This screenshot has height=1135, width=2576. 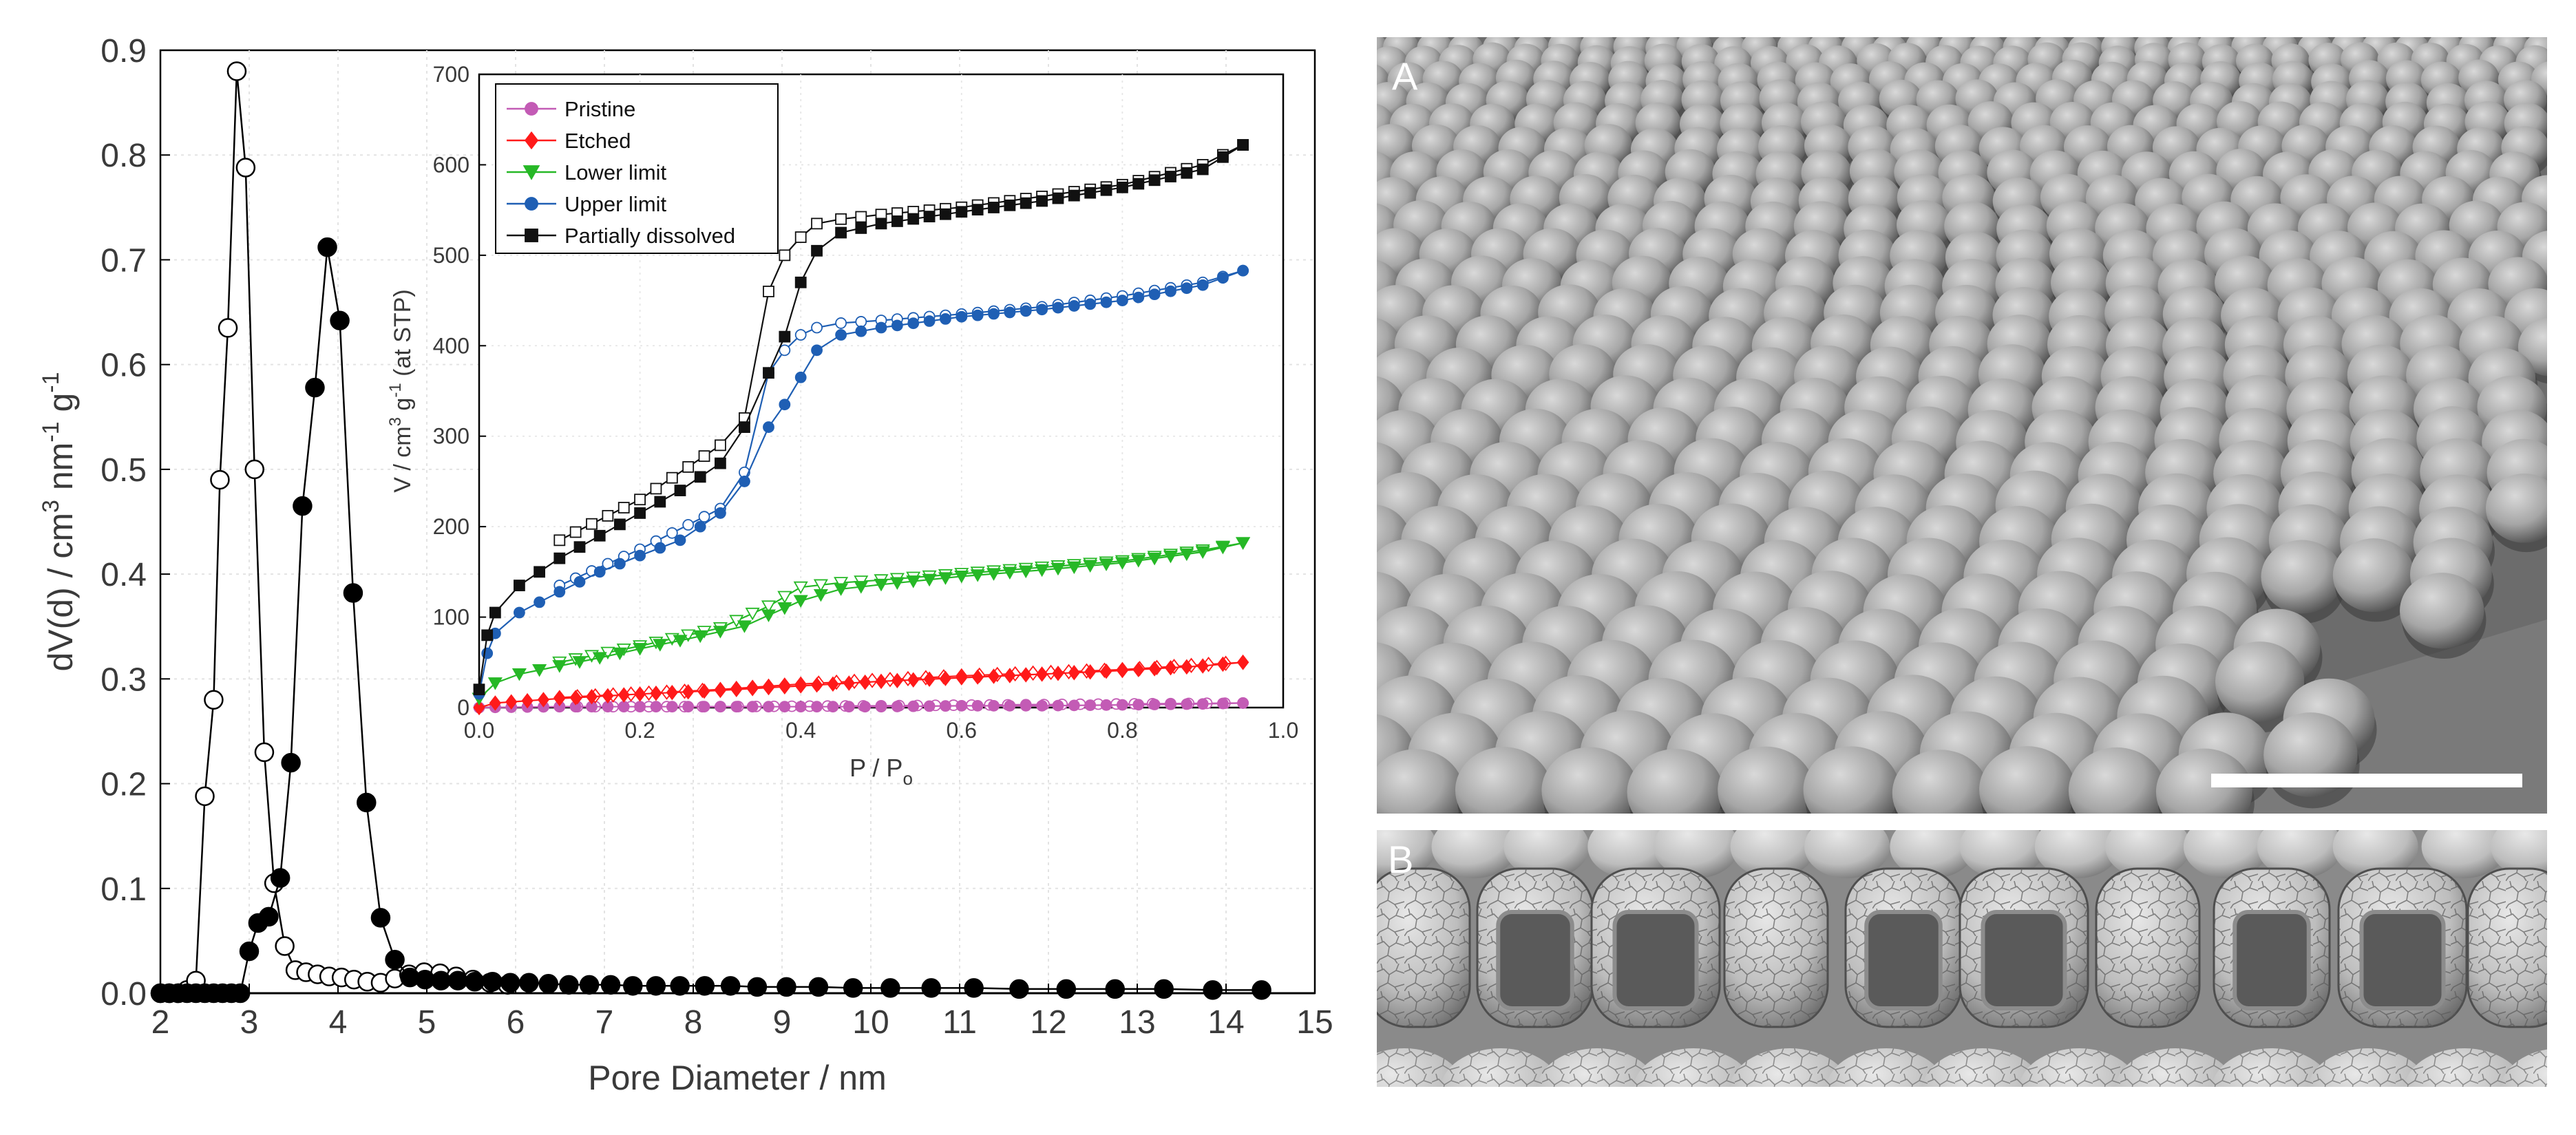 I want to click on main-y-tick-label: 0.0, so click(x=124, y=994).